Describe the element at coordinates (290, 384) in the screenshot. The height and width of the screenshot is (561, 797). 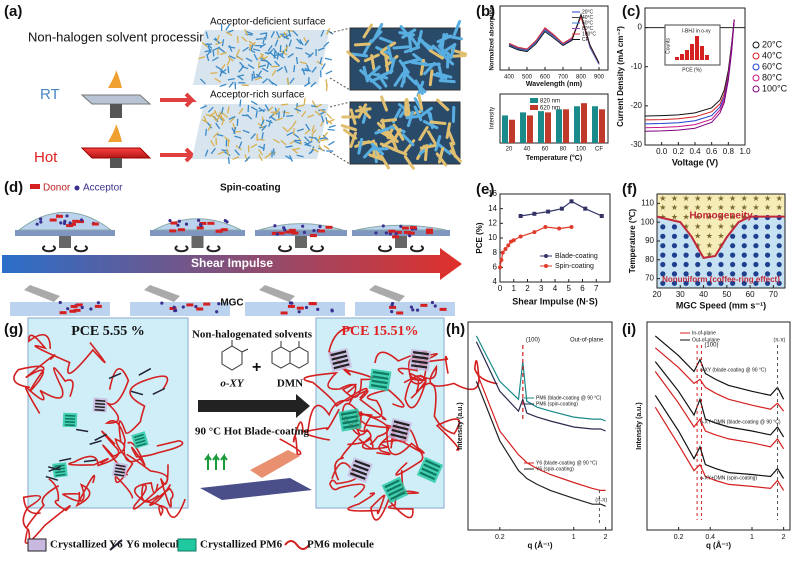
I see `dmn: DMN` at that location.